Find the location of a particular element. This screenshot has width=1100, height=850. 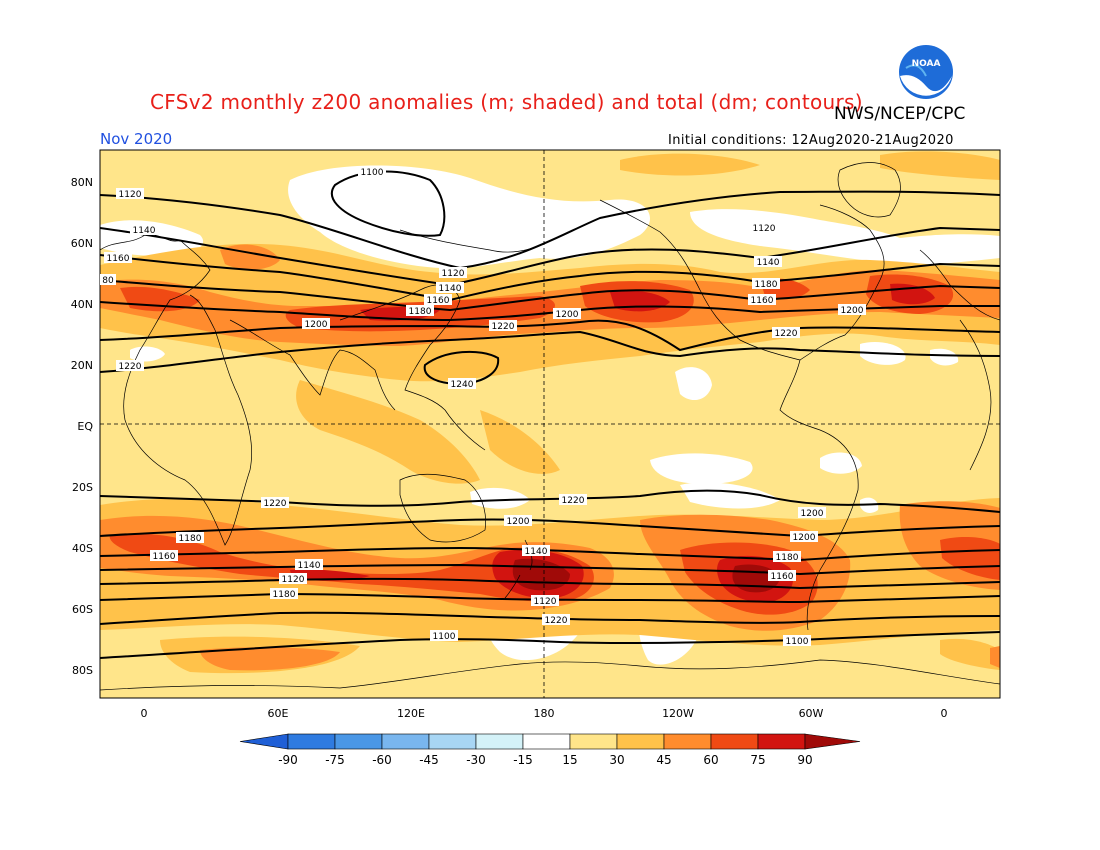

svg-text: 1240 is located at coordinates (462, 385).